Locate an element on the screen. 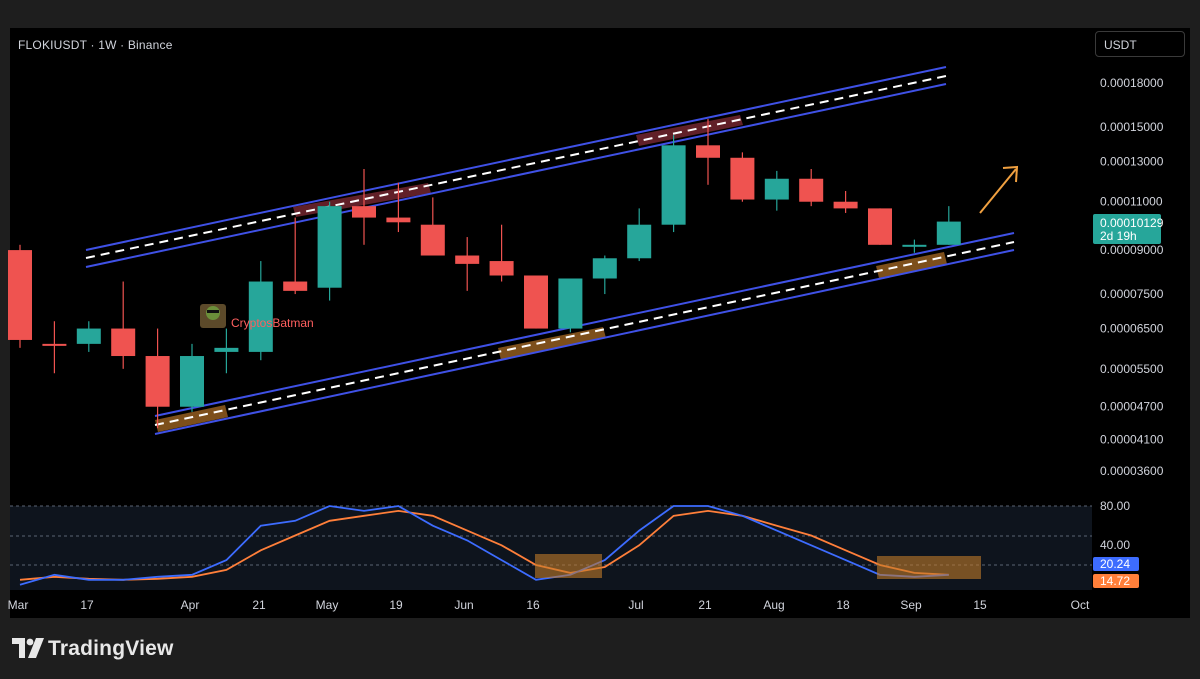 The width and height of the screenshot is (1200, 679). price-tick-label: 0.00009000 is located at coordinates (1132, 250).